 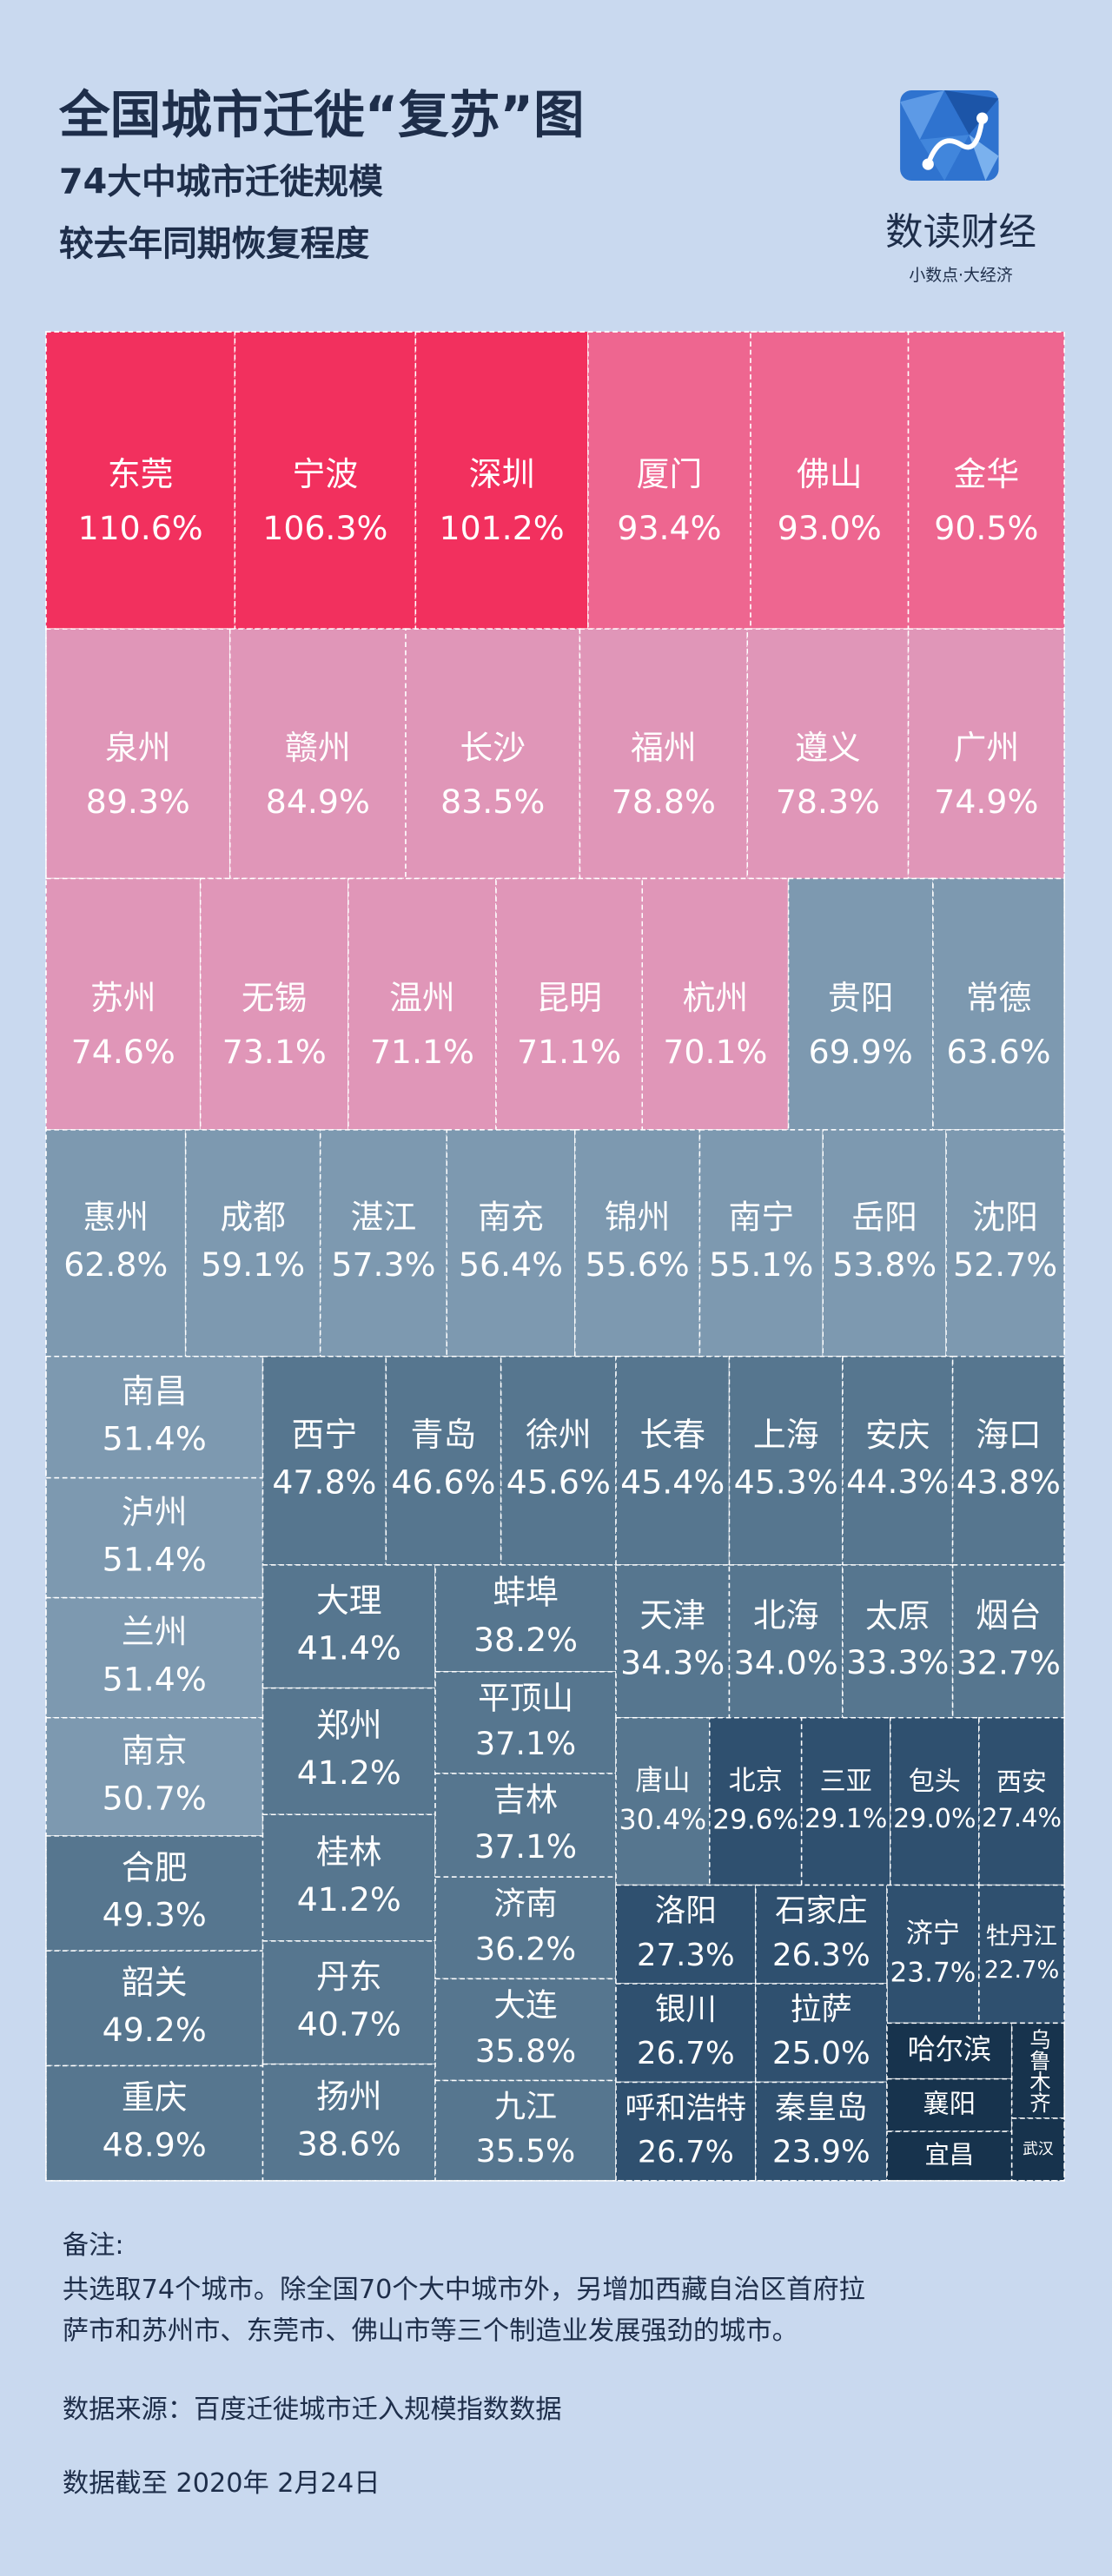 What do you see at coordinates (828, 748) in the screenshot?
I see `city-name: 遵义` at bounding box center [828, 748].